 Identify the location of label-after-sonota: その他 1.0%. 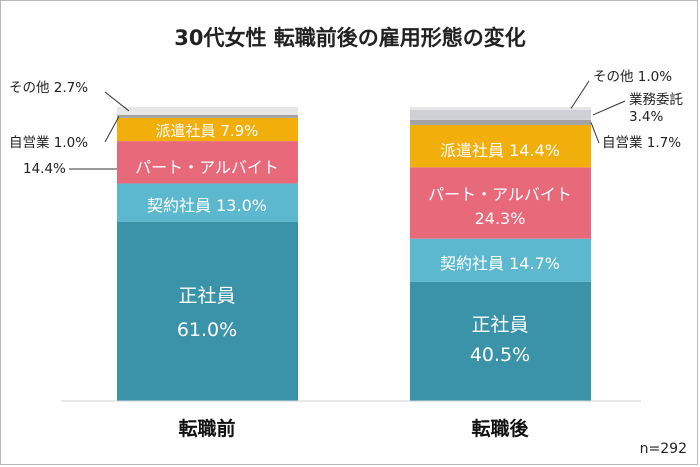
(632, 77).